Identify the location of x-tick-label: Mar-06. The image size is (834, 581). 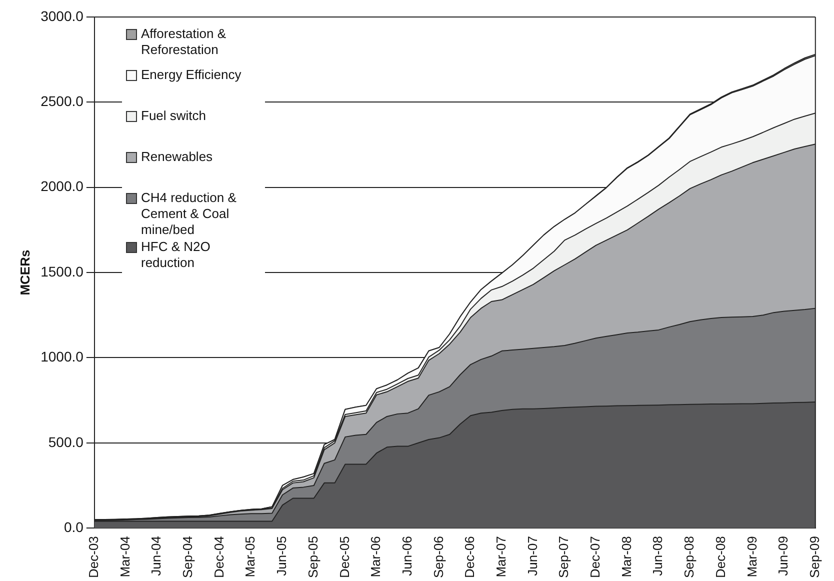
(376, 557).